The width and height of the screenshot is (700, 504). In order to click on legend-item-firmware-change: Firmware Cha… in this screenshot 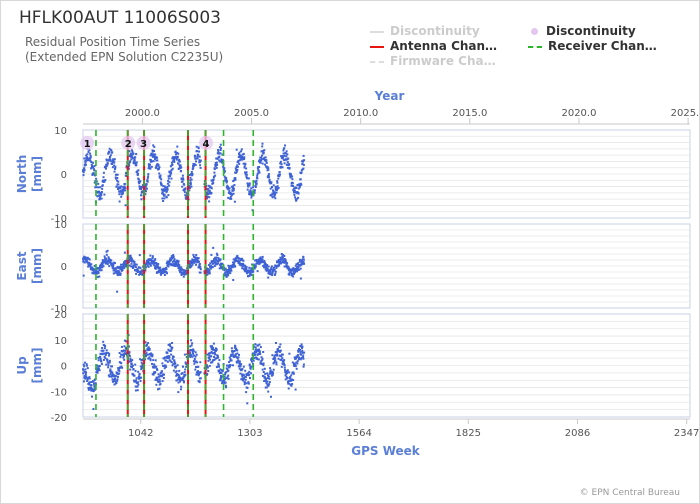, I will do `click(433, 61)`.